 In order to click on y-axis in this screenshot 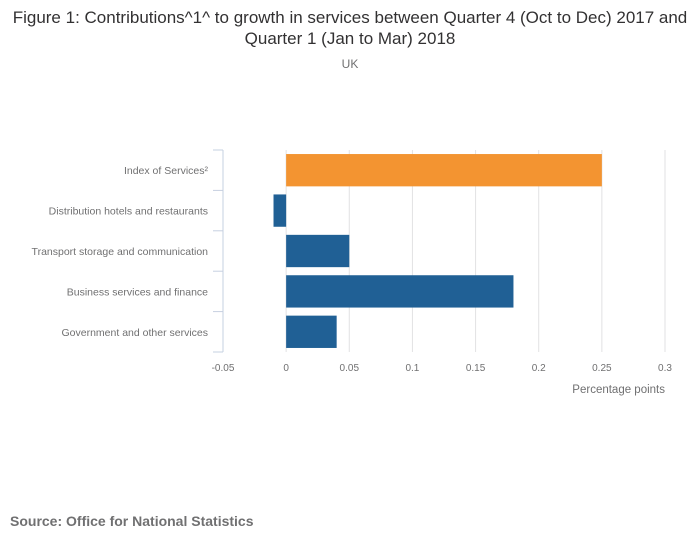, I will do `click(218, 251)`.